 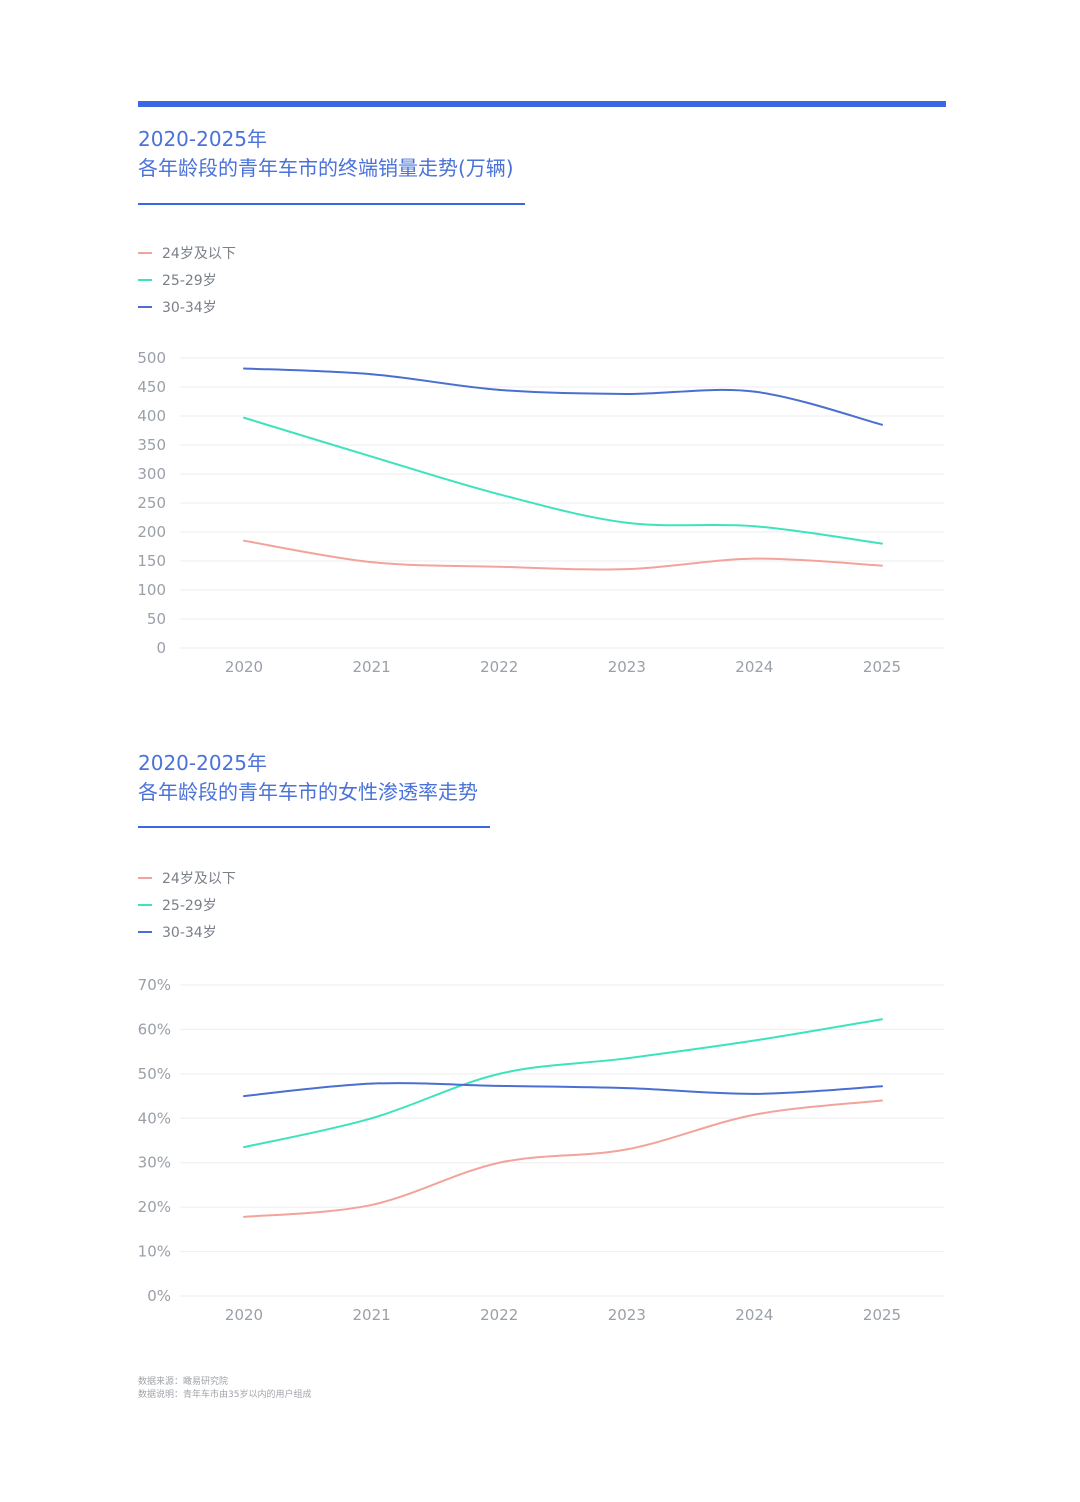 I want to click on chart2-title-line1: 2020-2025年, so click(x=203, y=763).